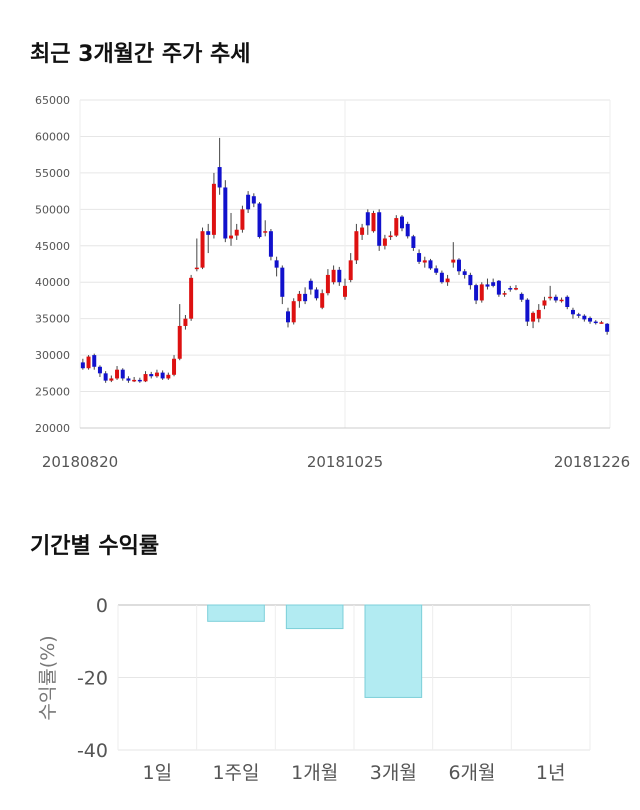  I want to click on y-tick-label: 25000, so click(52, 392).